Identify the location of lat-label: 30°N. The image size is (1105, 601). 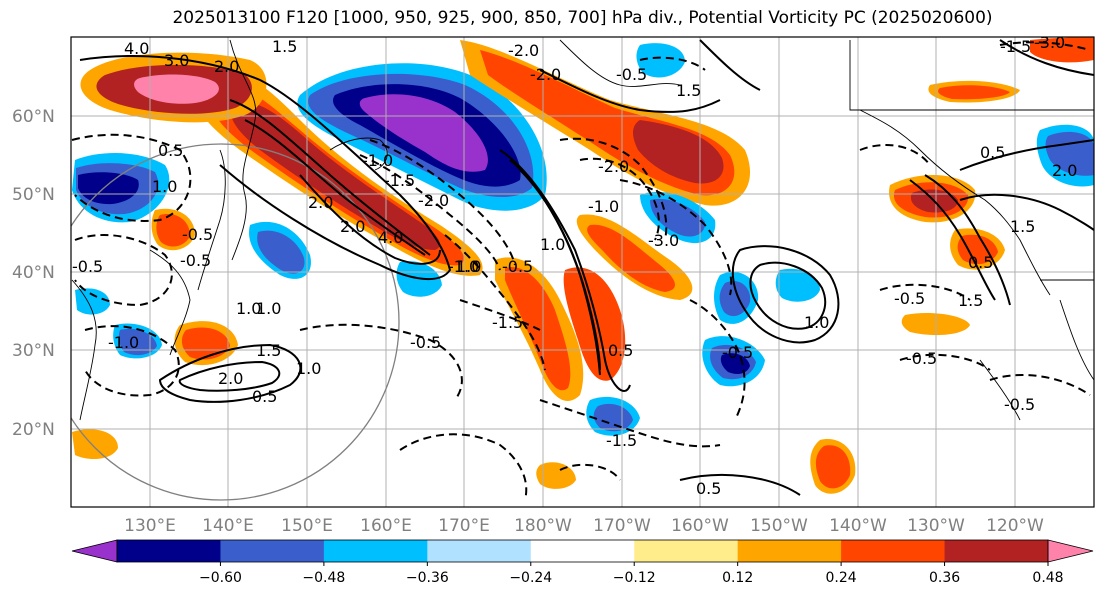
(33, 351).